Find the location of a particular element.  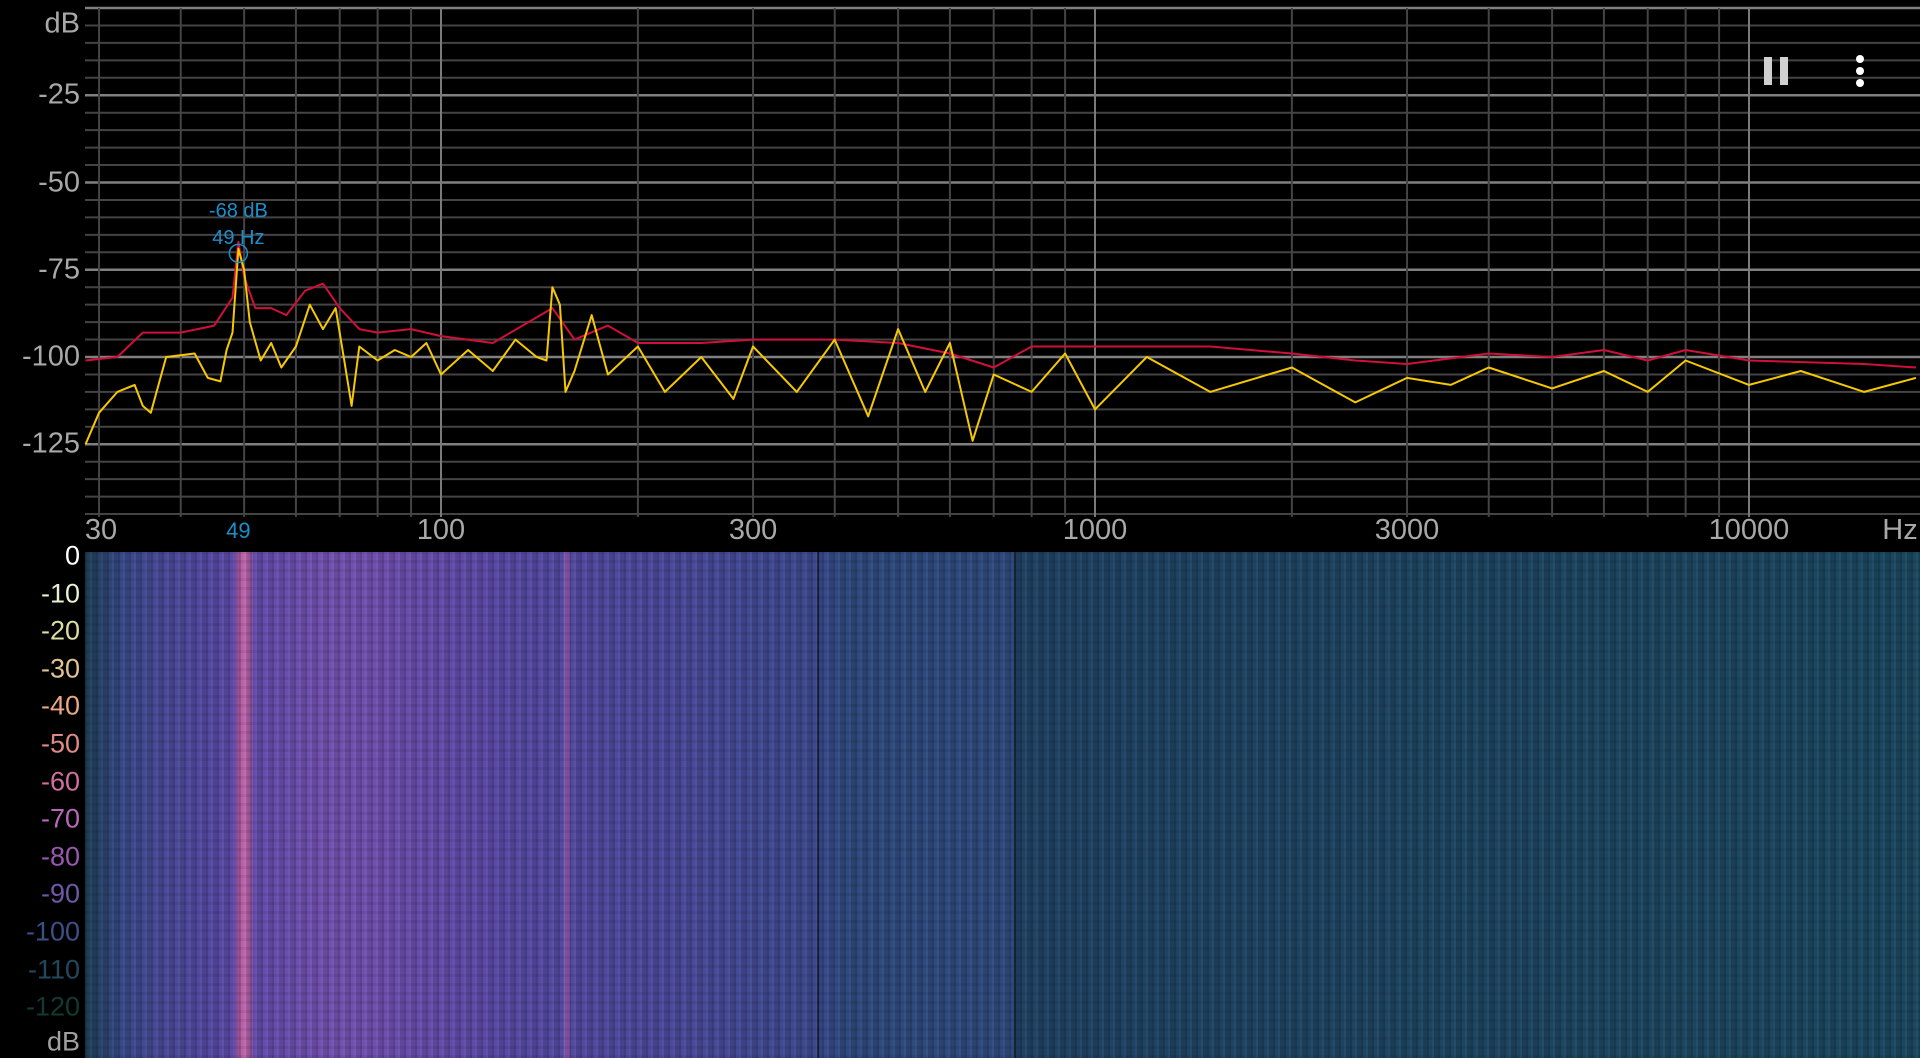

spectrogram-scale-label: -70 is located at coordinates (60, 818).